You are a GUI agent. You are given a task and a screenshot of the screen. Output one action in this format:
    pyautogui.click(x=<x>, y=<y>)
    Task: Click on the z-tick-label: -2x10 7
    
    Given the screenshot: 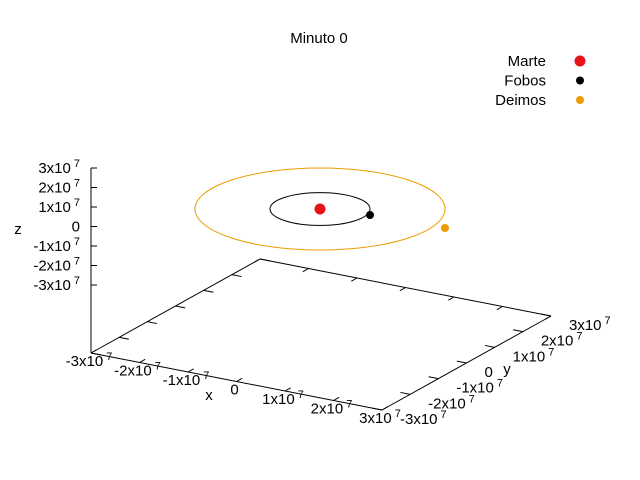 What is the action you would take?
    pyautogui.click(x=56, y=265)
    